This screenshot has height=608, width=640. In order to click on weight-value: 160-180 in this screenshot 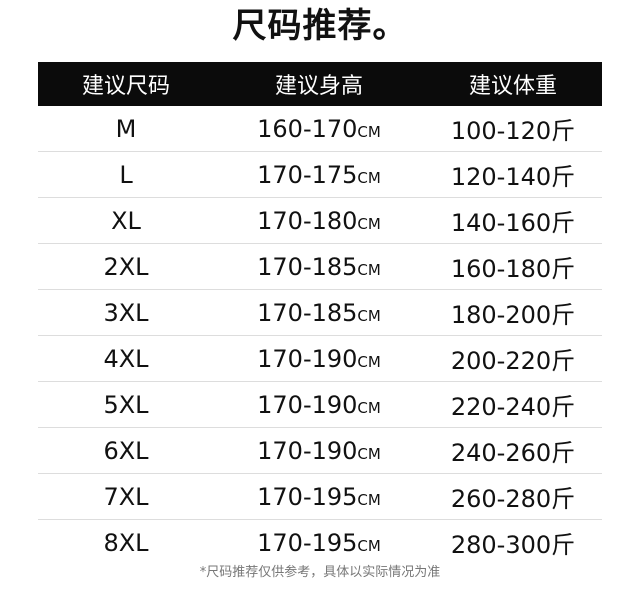, I will do `click(501, 269)`.